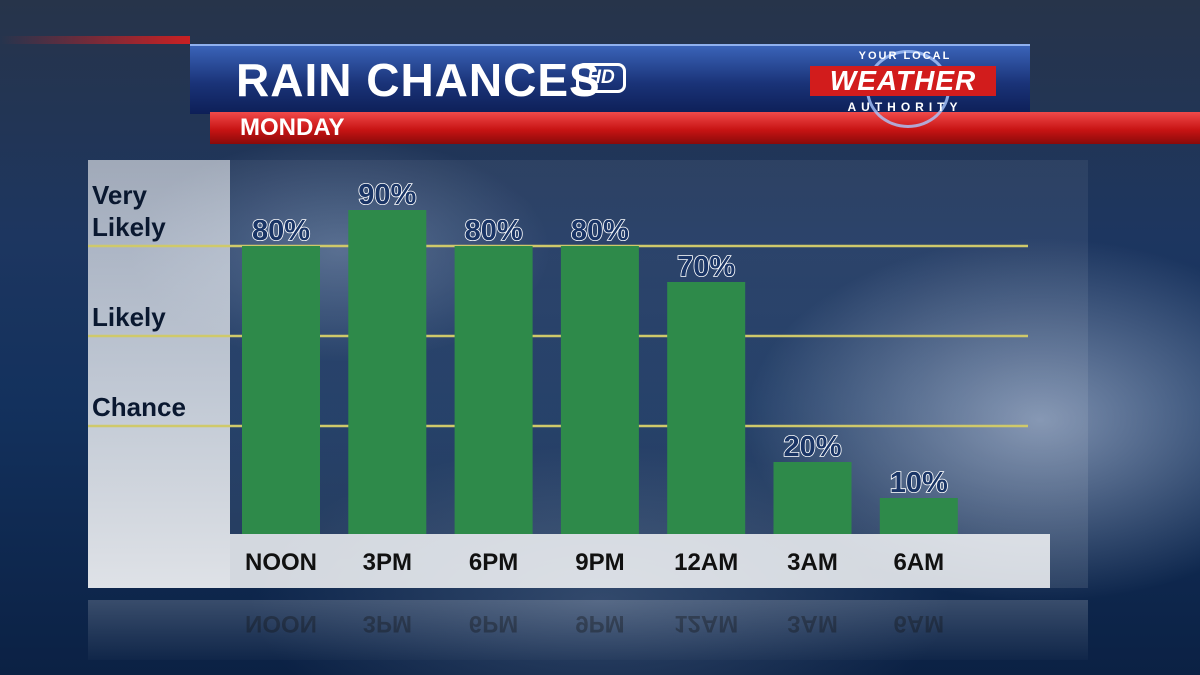 The height and width of the screenshot is (675, 1200). What do you see at coordinates (812, 623) in the screenshot?
I see `reflected-label-3am: 3AM` at bounding box center [812, 623].